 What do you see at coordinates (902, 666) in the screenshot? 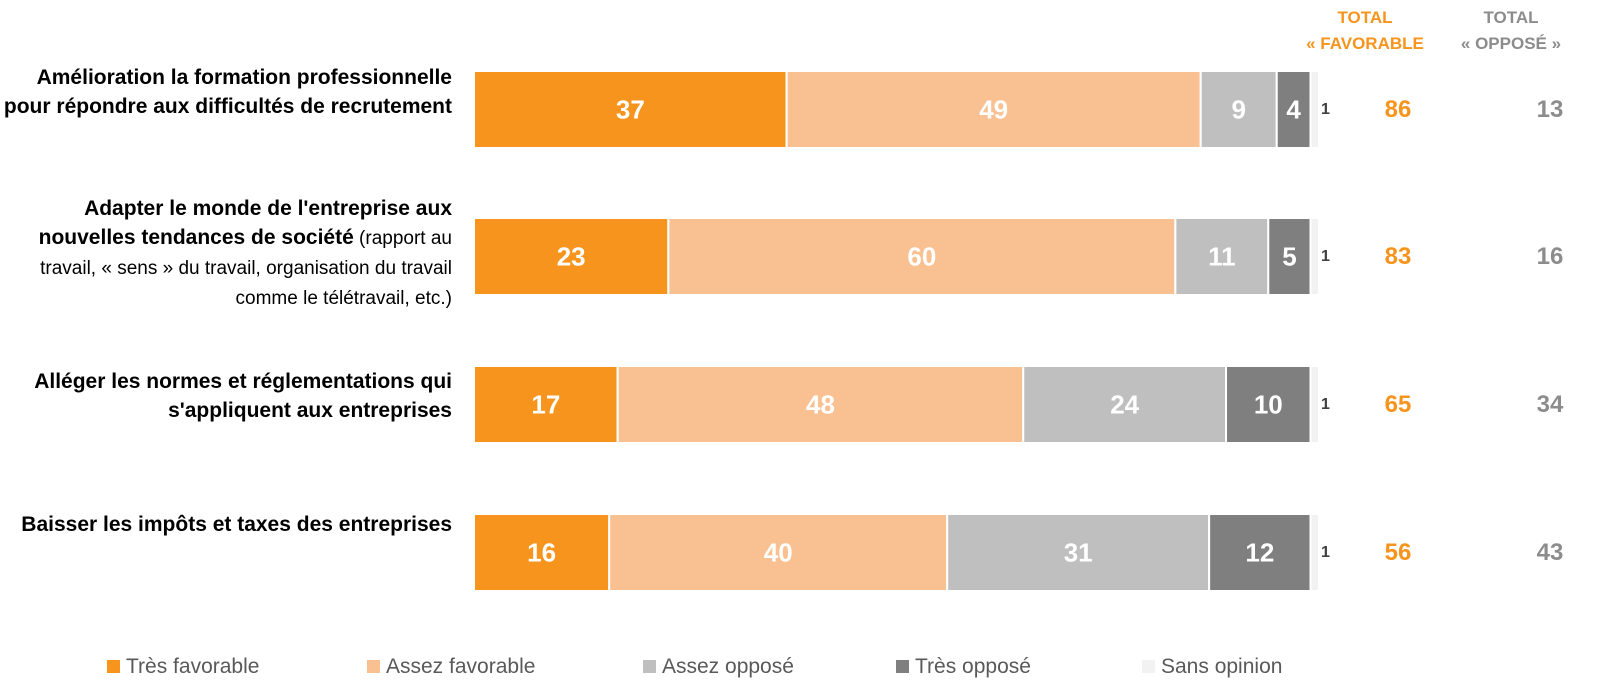
I see `legend-swatch-tres-oppose` at bounding box center [902, 666].